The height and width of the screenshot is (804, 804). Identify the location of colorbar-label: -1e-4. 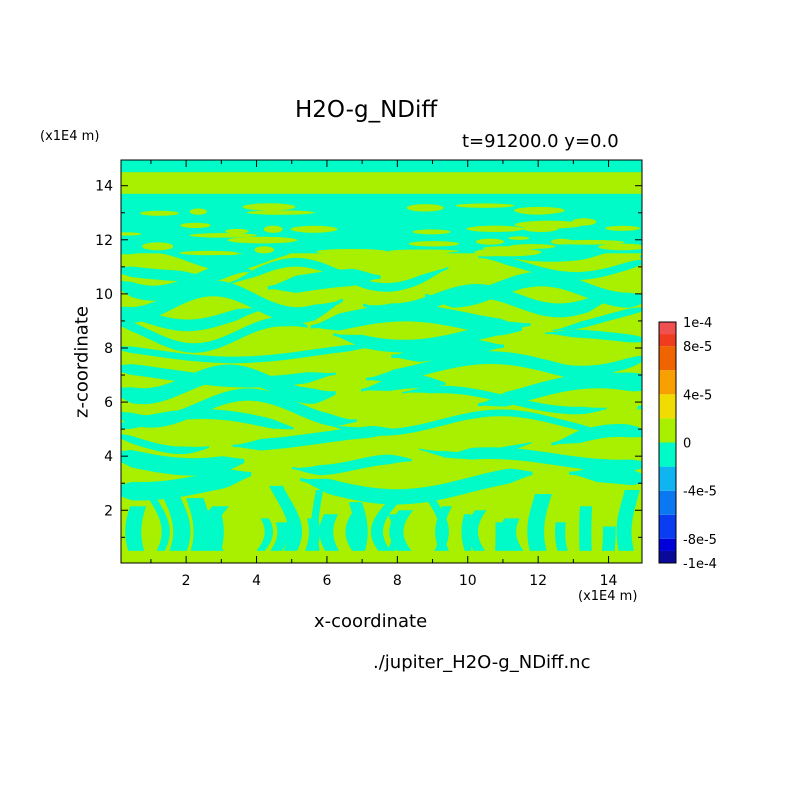
(700, 564).